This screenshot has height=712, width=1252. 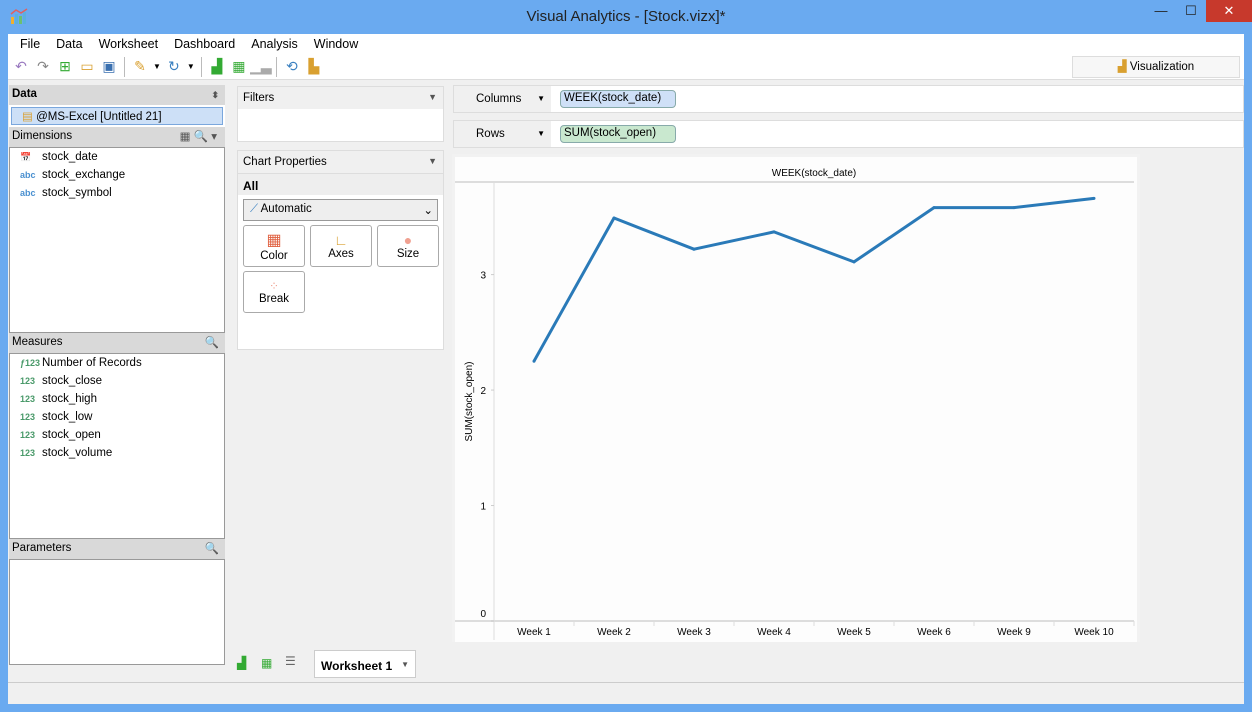 I want to click on axes-button: ∟ Axes, so click(x=341, y=246).